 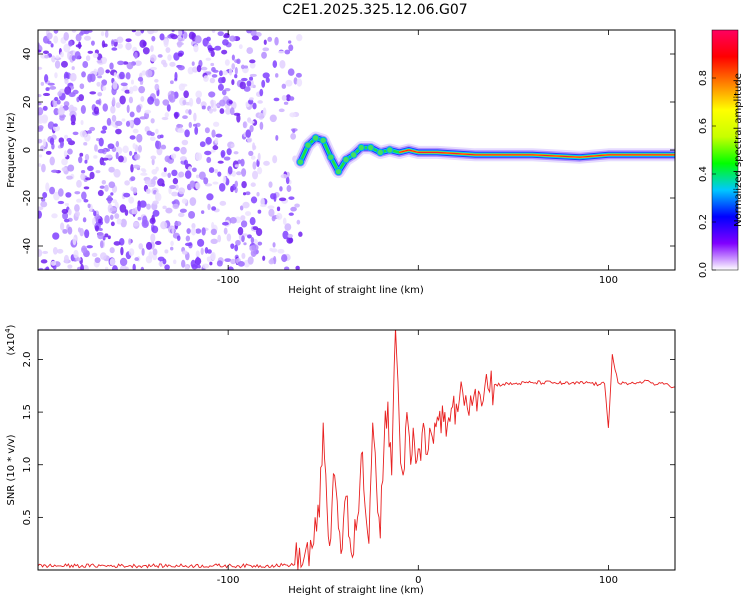 What do you see at coordinates (228, 580) in the screenshot?
I see `snr-x-tick-label: -100` at bounding box center [228, 580].